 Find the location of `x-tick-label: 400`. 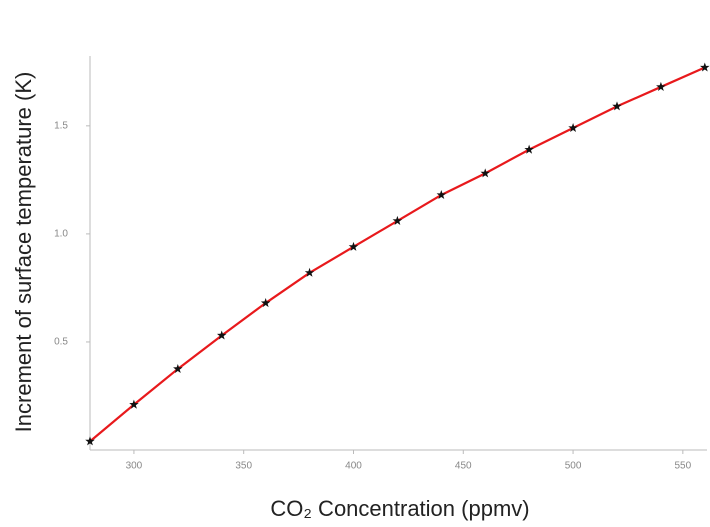

x-tick-label: 400 is located at coordinates (353, 466).